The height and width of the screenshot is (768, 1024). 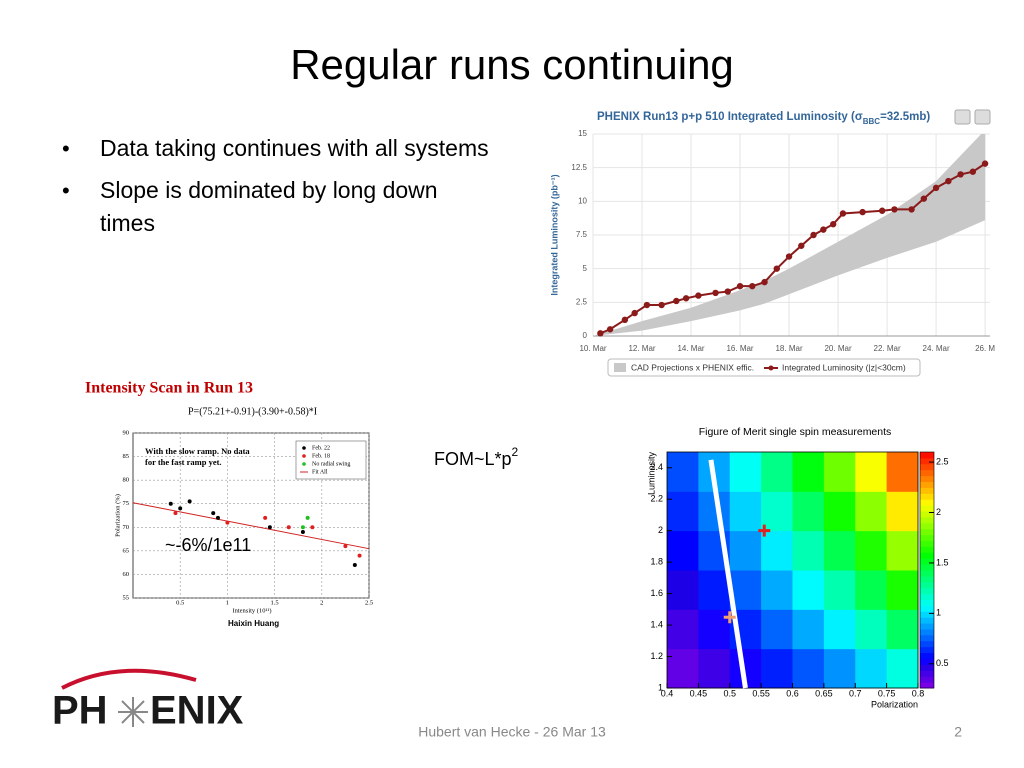 What do you see at coordinates (887, 348) in the screenshot?
I see `x-tick-label: 22. Mar` at bounding box center [887, 348].